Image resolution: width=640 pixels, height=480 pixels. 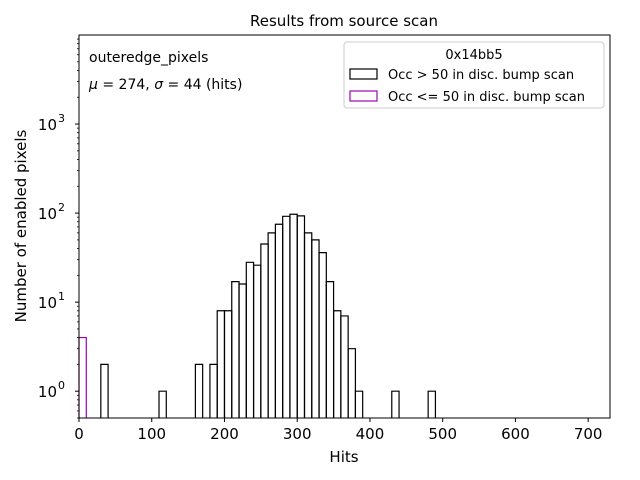 I want to click on y-axis-label: Number of enabled pixels, so click(x=21, y=225).